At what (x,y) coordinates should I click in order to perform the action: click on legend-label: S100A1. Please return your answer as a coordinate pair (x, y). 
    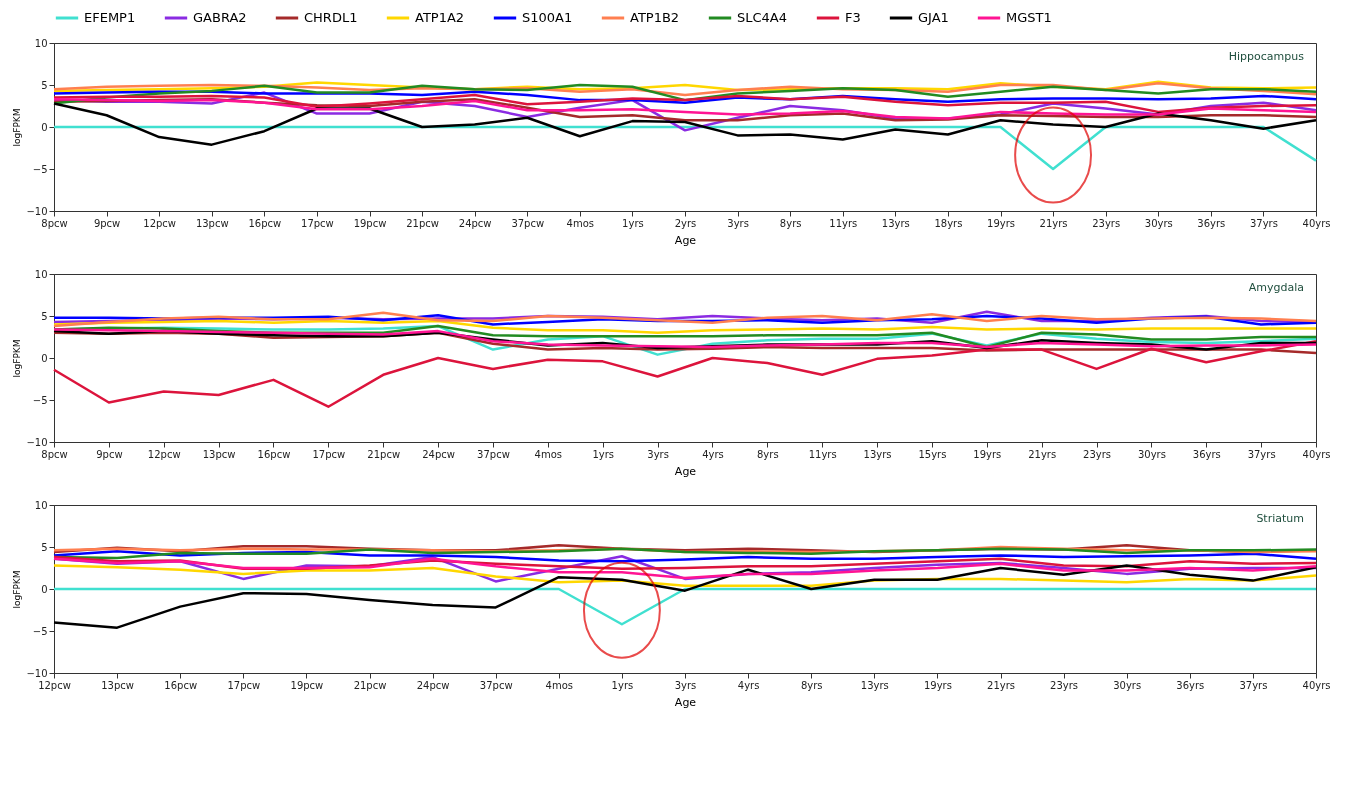
    Looking at the image, I should click on (547, 17).